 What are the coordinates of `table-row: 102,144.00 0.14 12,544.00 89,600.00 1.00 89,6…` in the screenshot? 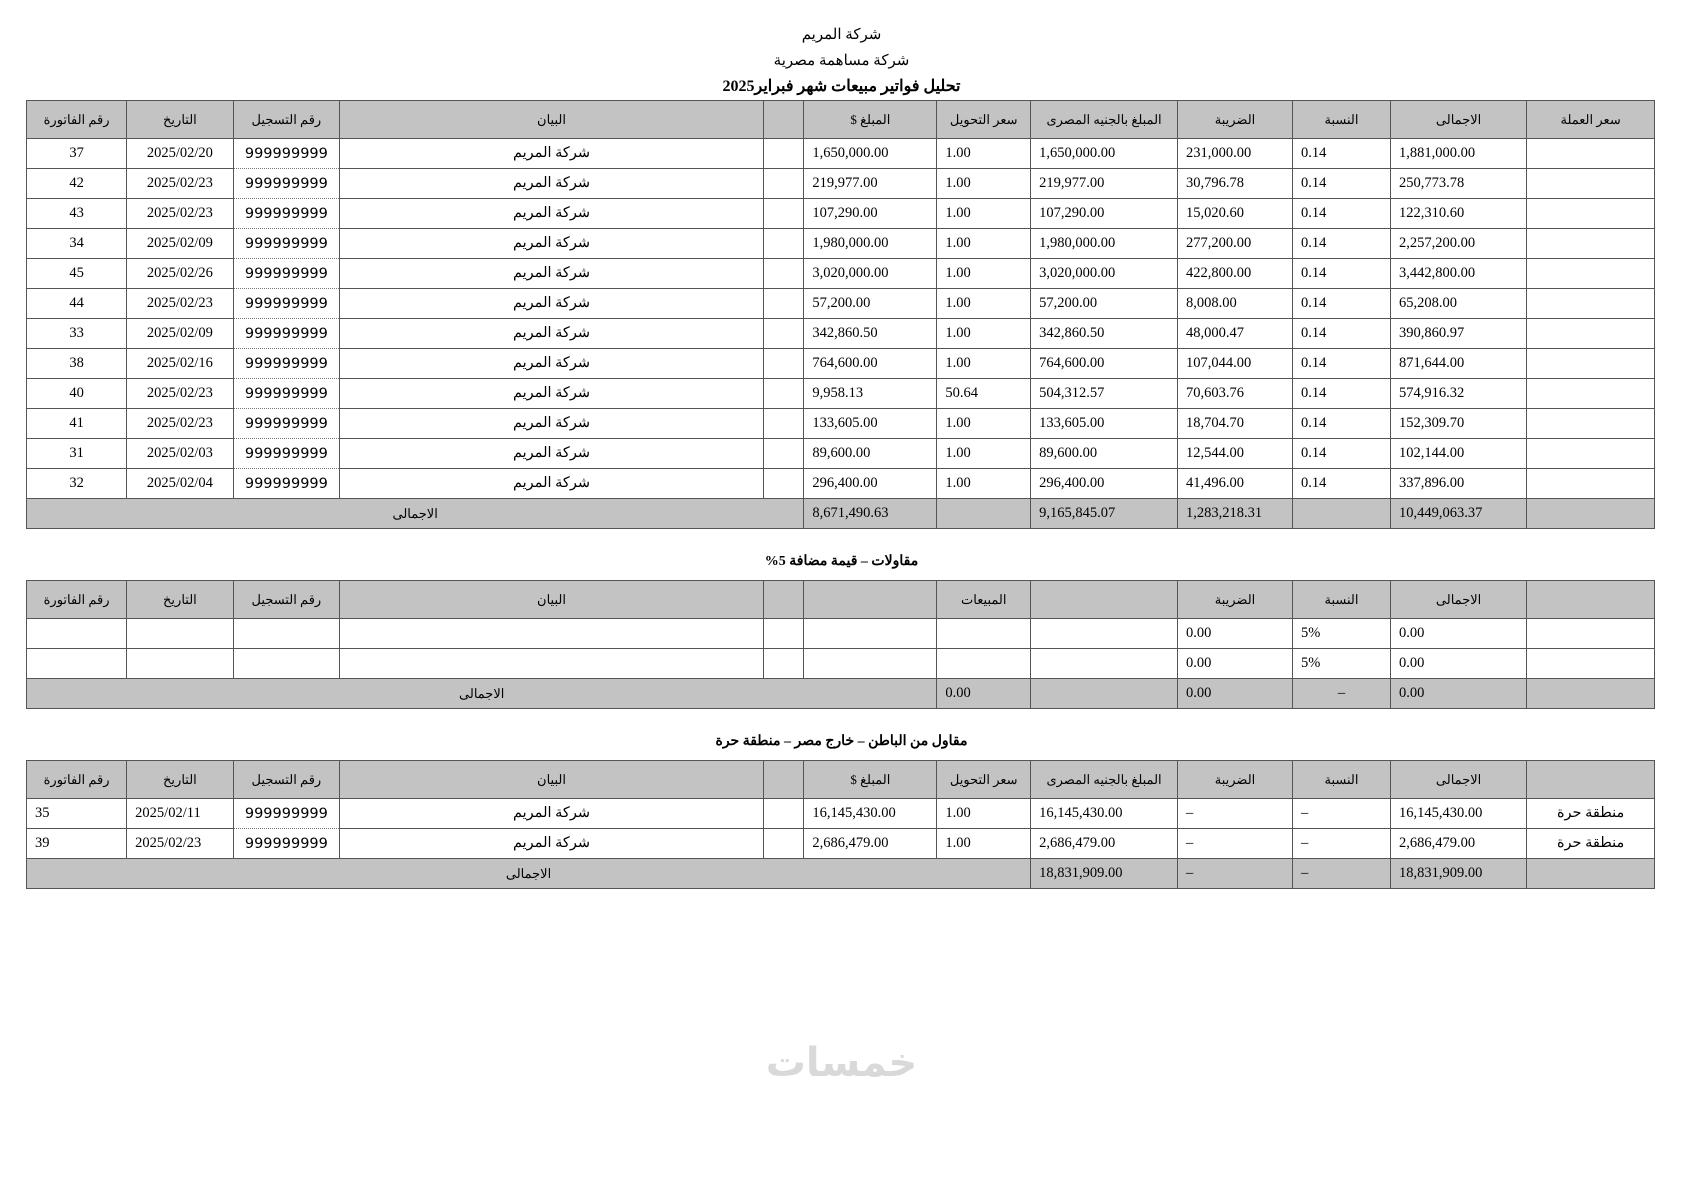 It's located at (840, 453).